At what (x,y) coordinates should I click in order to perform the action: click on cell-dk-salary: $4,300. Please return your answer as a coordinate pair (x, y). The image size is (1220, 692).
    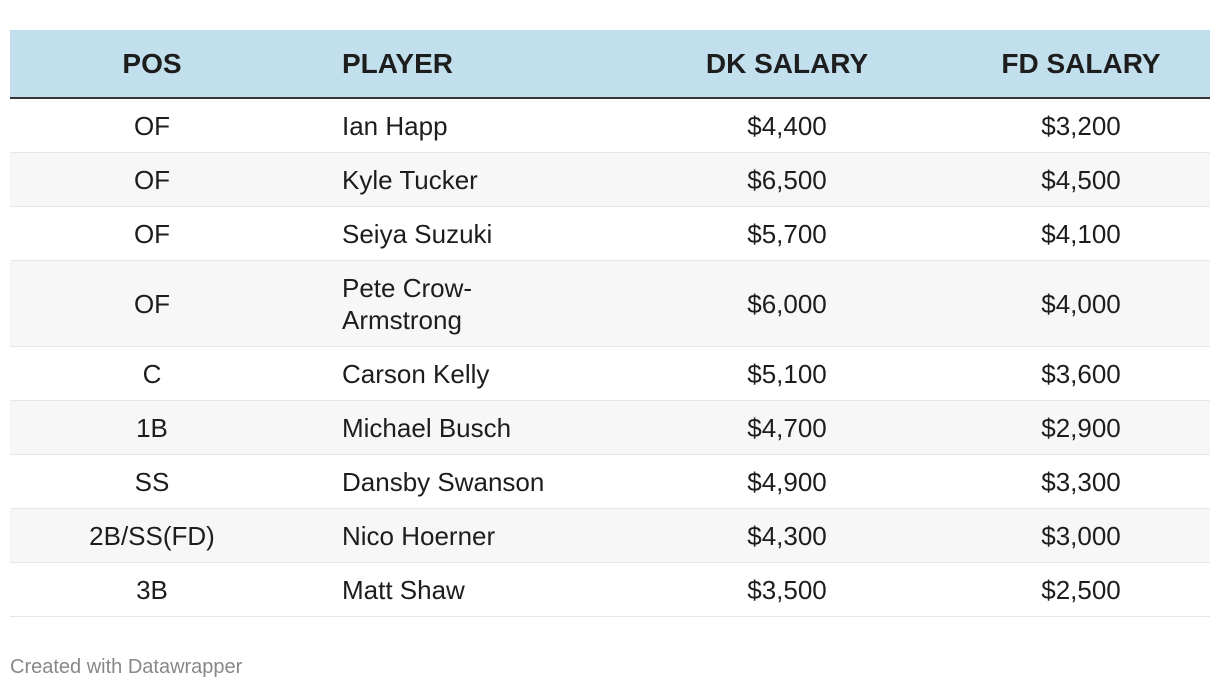
    Looking at the image, I should click on (787, 535).